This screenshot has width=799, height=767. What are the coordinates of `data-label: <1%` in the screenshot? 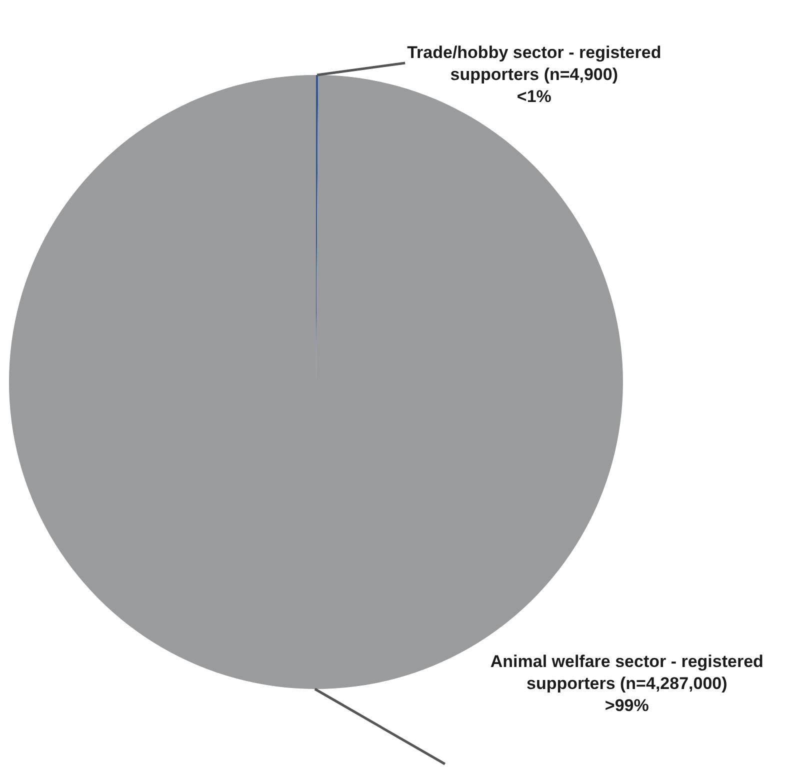 It's located at (534, 96).